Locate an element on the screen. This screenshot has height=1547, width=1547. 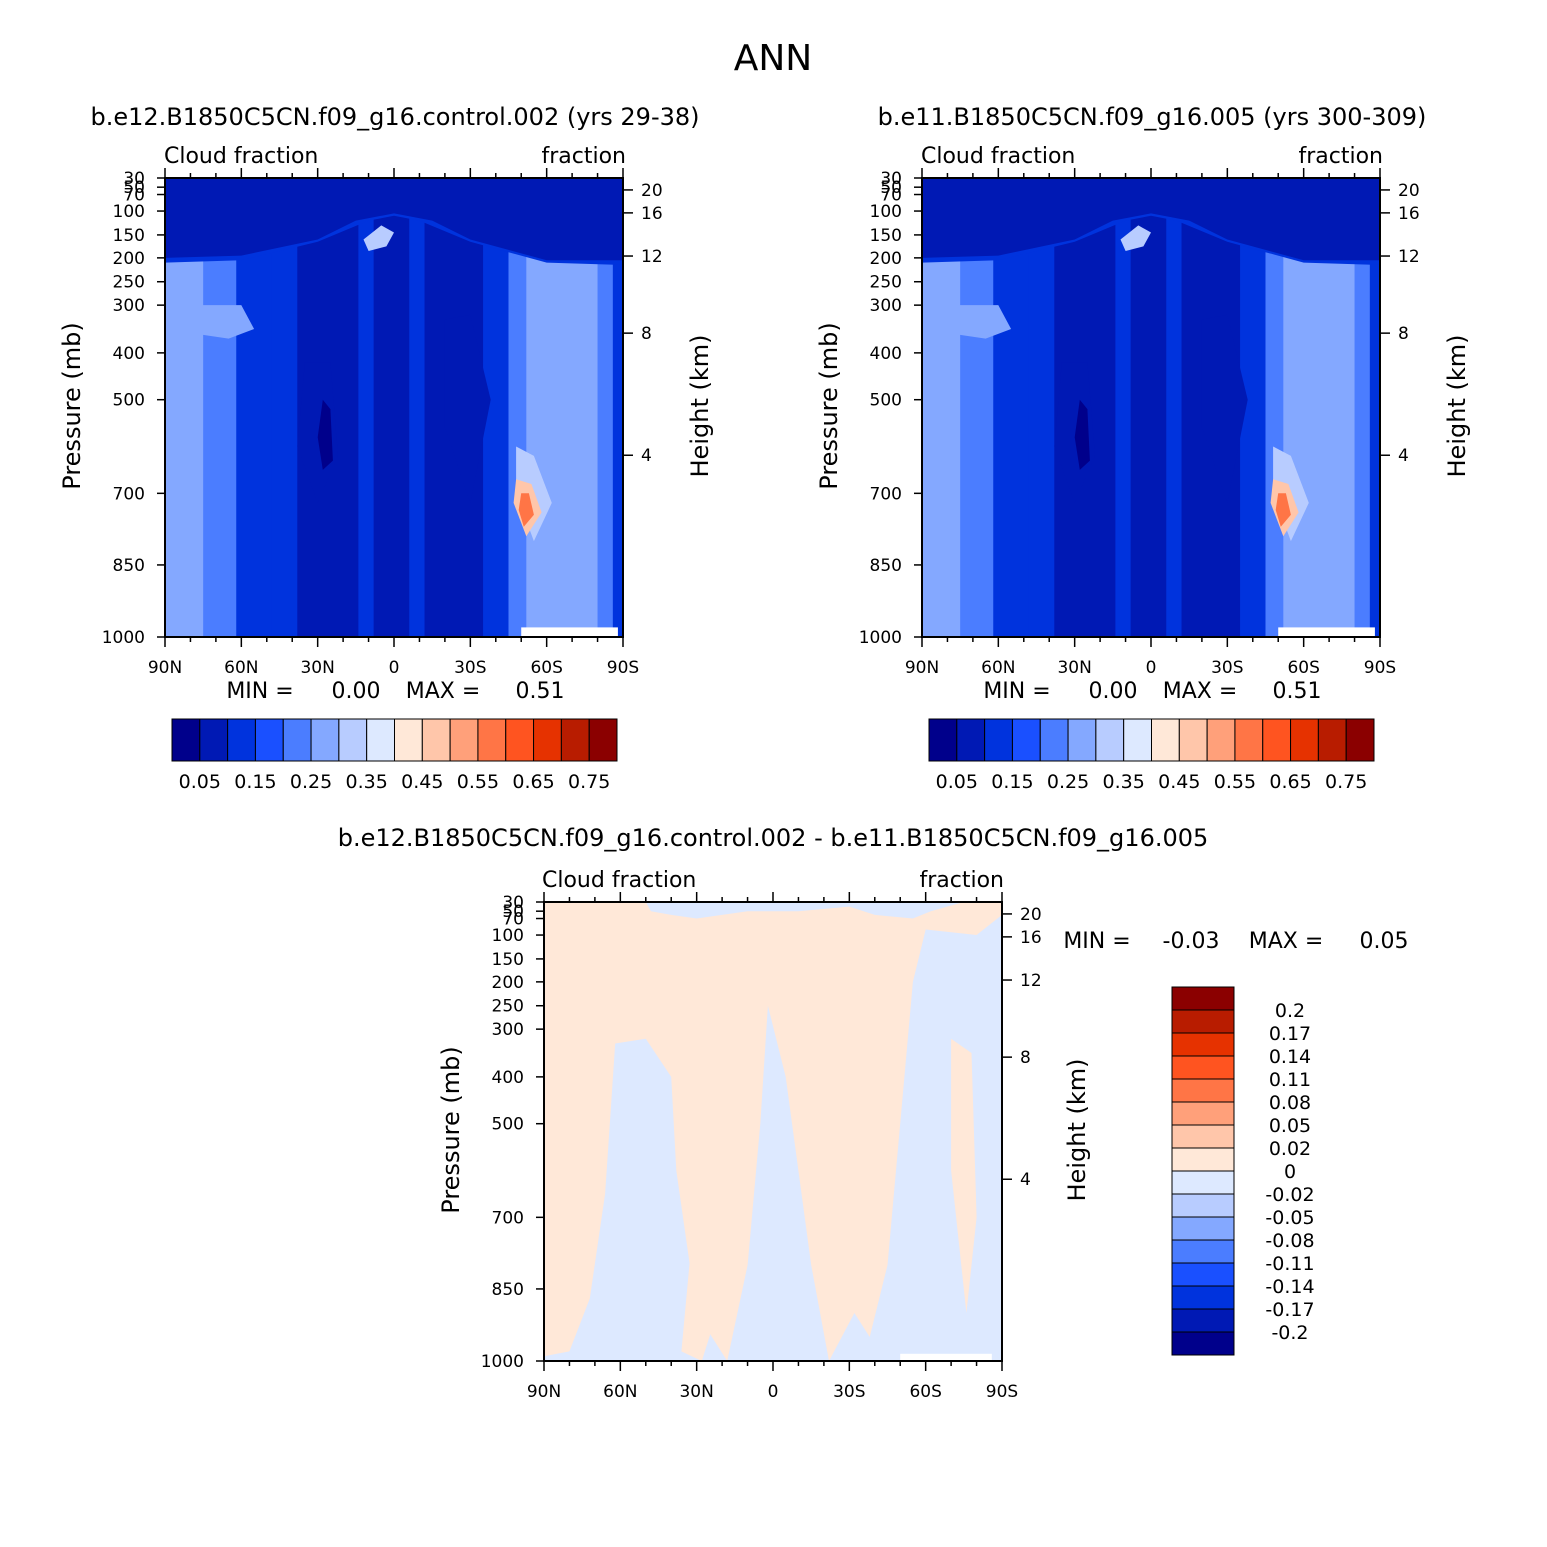
colorbar-label: 0.65 is located at coordinates (1290, 782).